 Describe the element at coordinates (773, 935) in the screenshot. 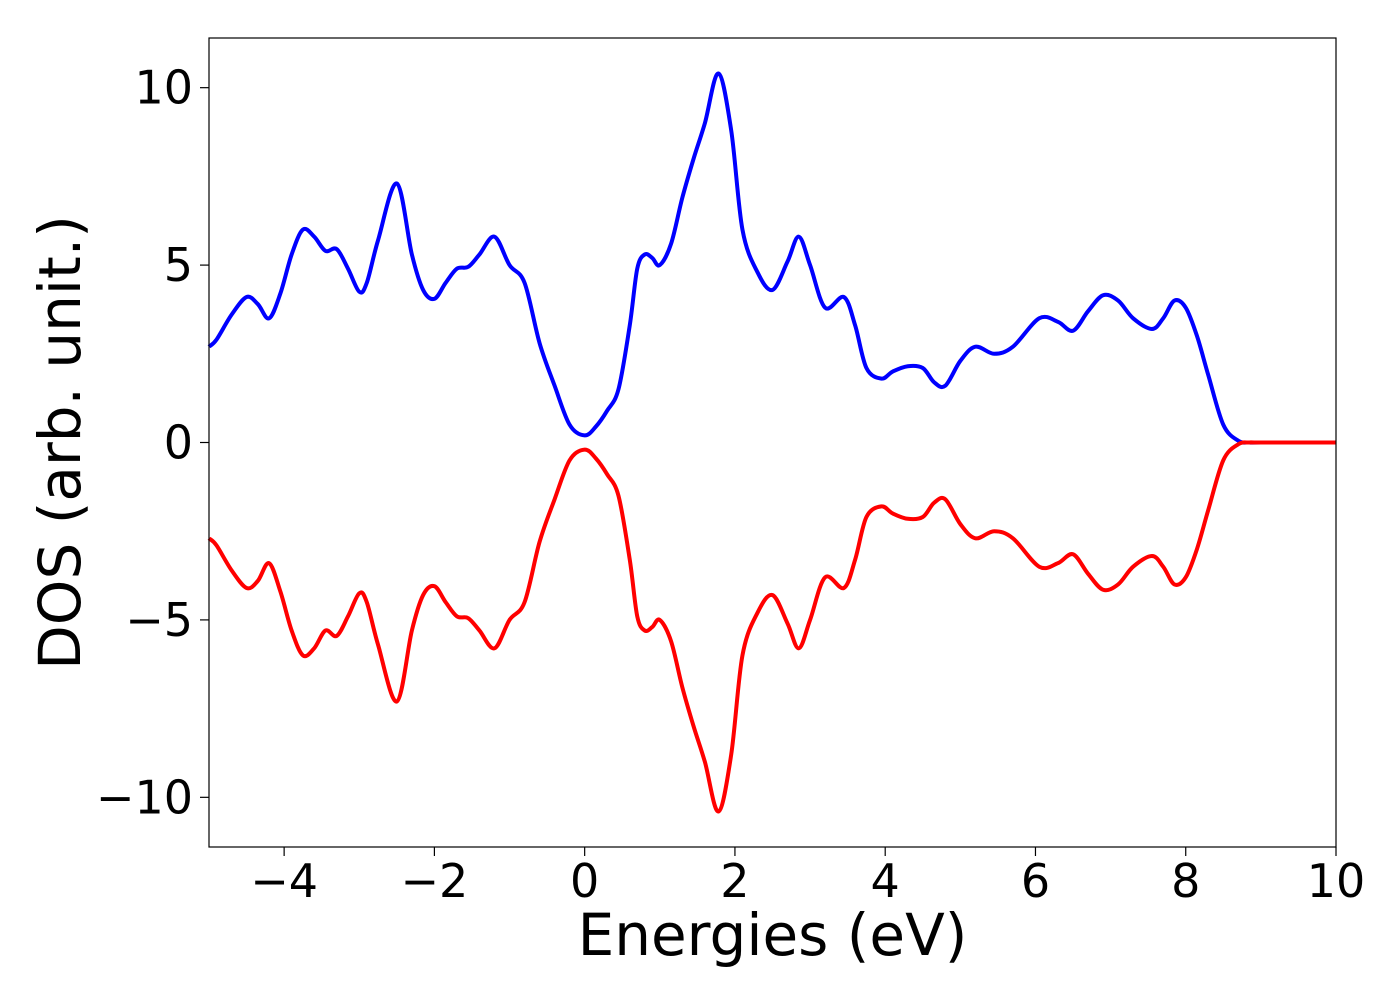

I see `x-axis-label: Energies (eV)` at that location.